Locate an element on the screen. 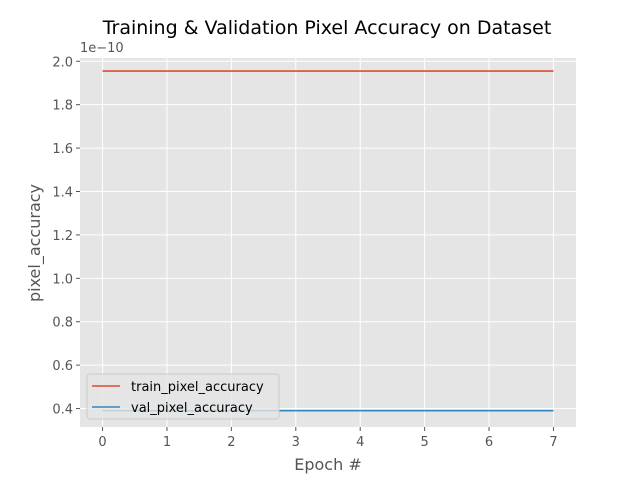 The width and height of the screenshot is (640, 480). x-tick-label: 7 is located at coordinates (553, 442).